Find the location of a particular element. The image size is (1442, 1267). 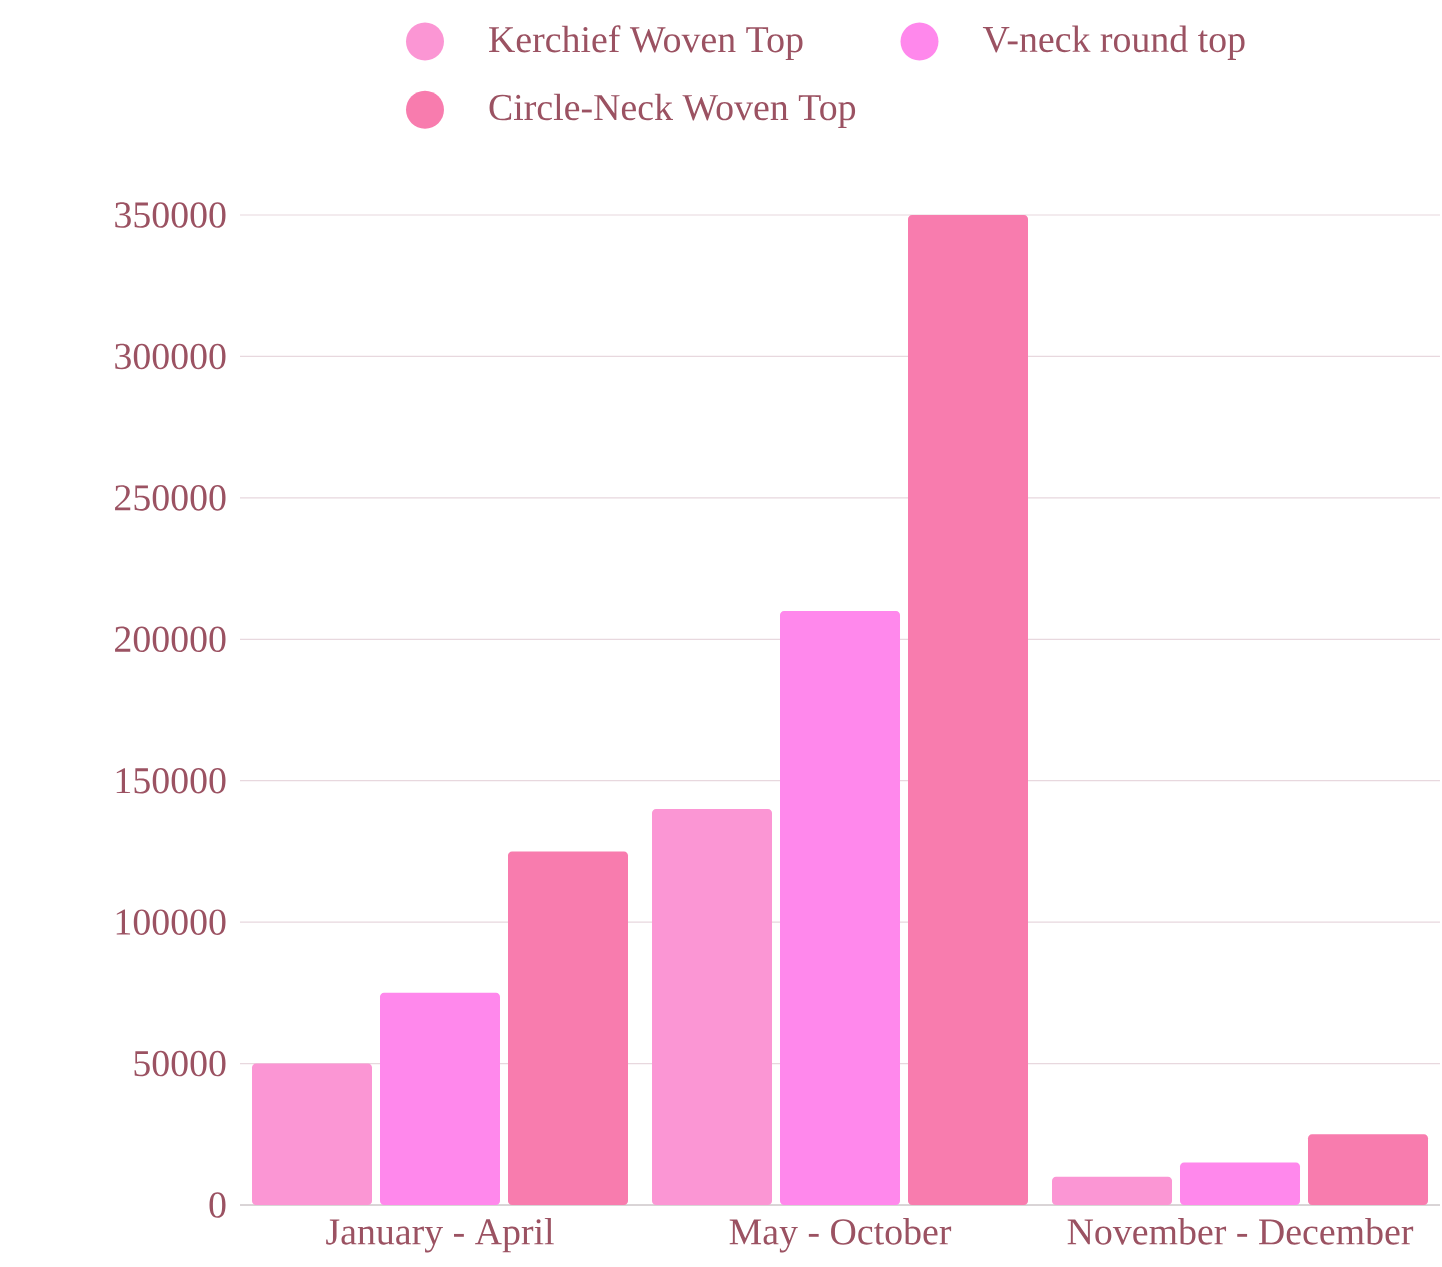

y-tick-label: 100000 is located at coordinates (171, 922).